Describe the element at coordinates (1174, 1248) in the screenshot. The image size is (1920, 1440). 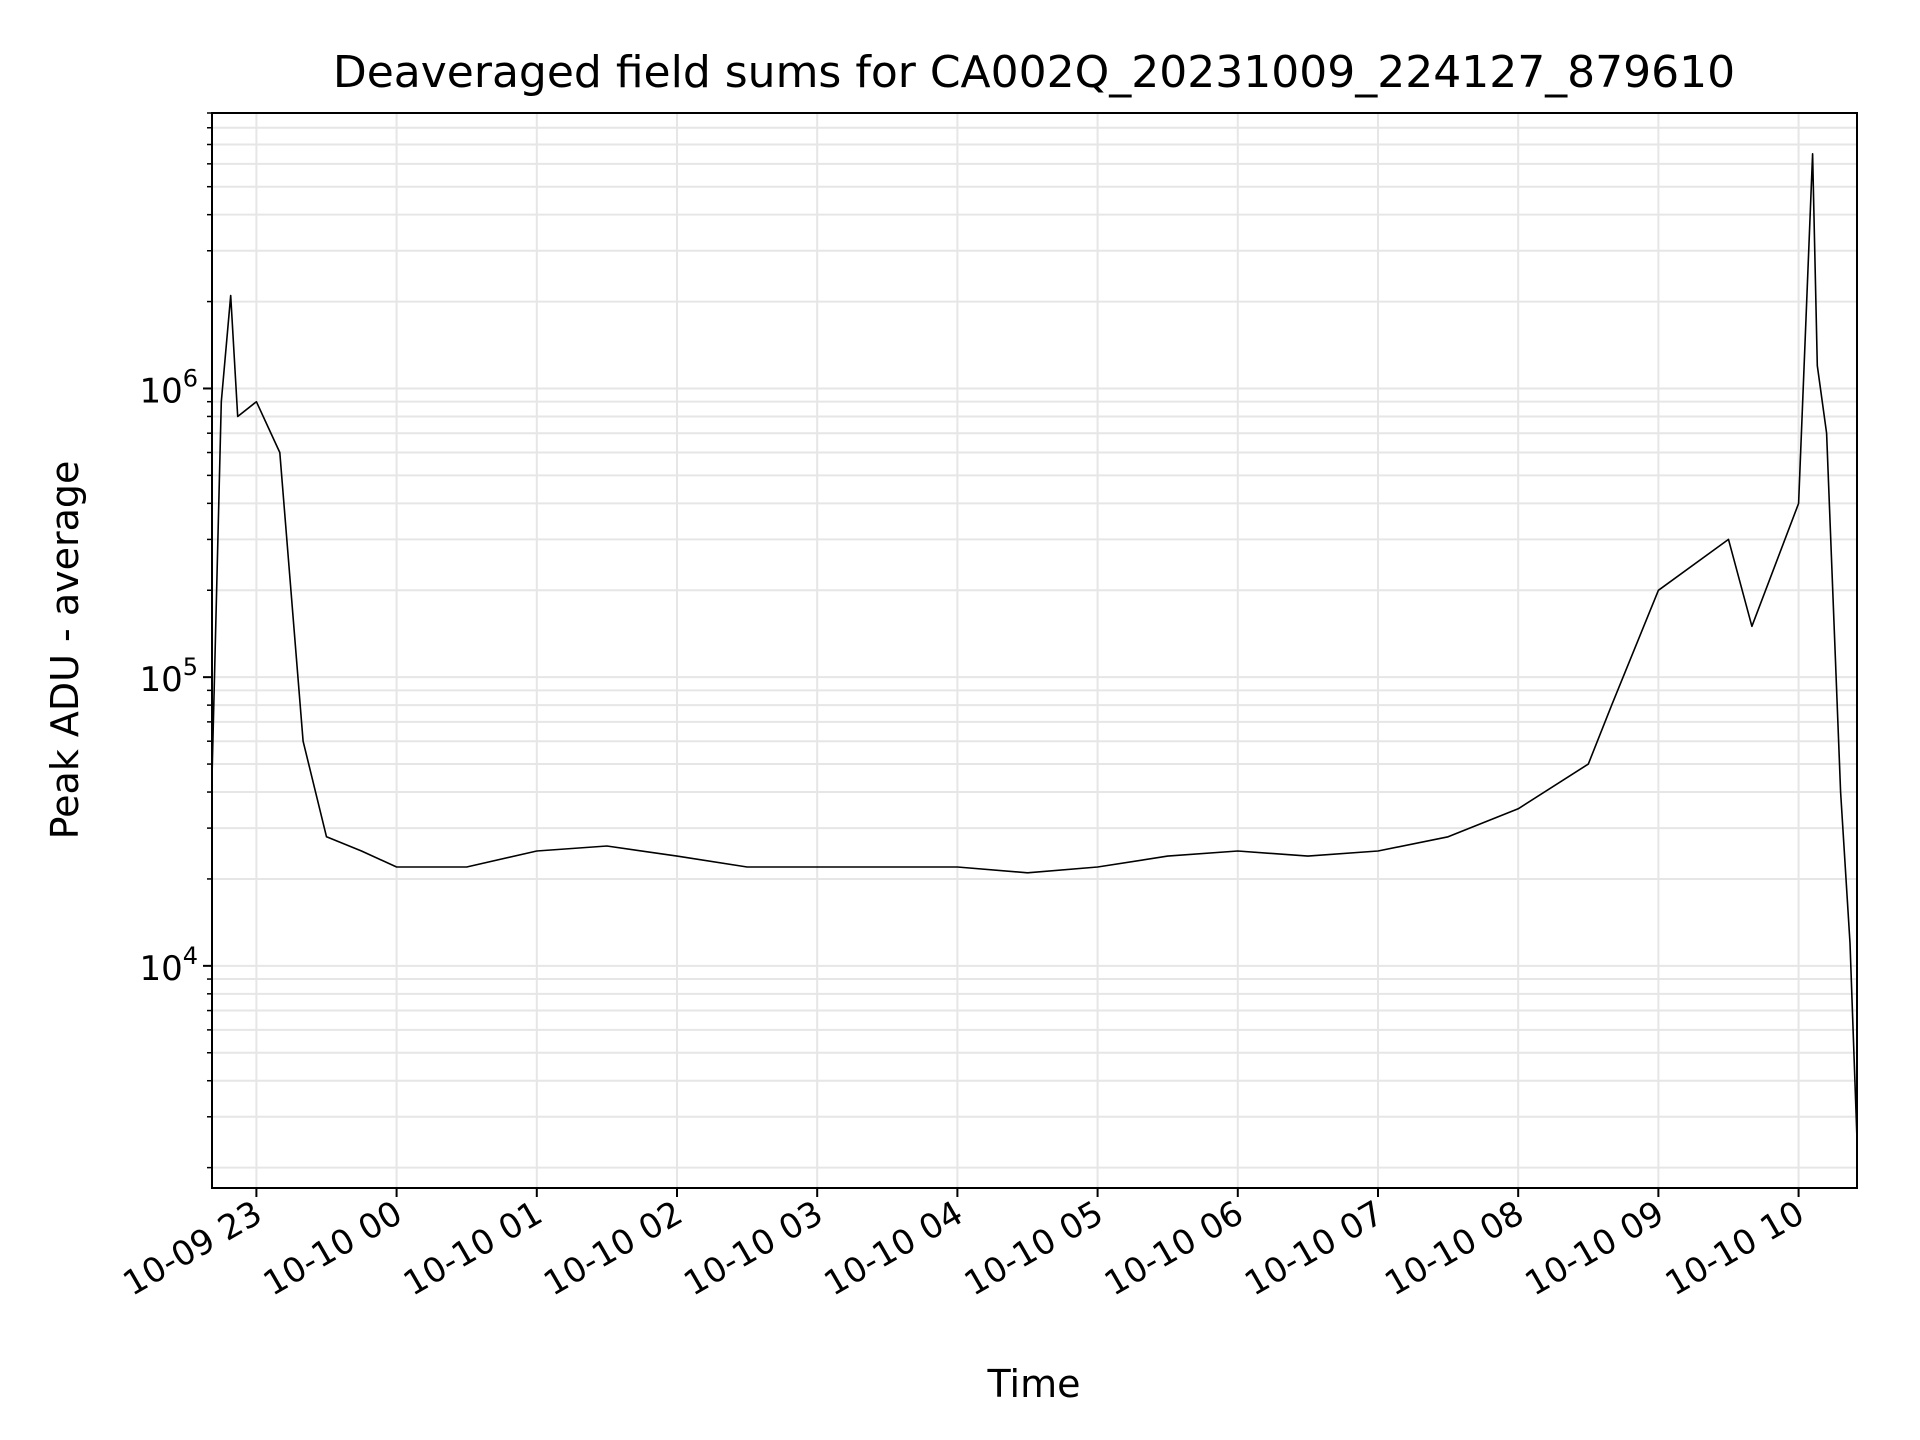
I see `x-tick-label: 10-10 06` at that location.